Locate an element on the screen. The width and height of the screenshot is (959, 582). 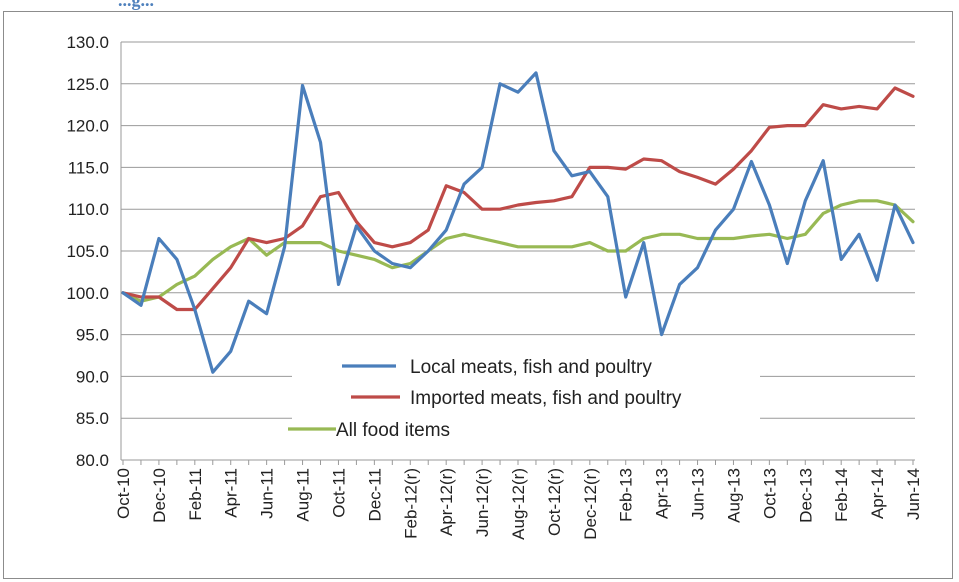
legend-label: Local meats, fish and poultry is located at coordinates (531, 367).